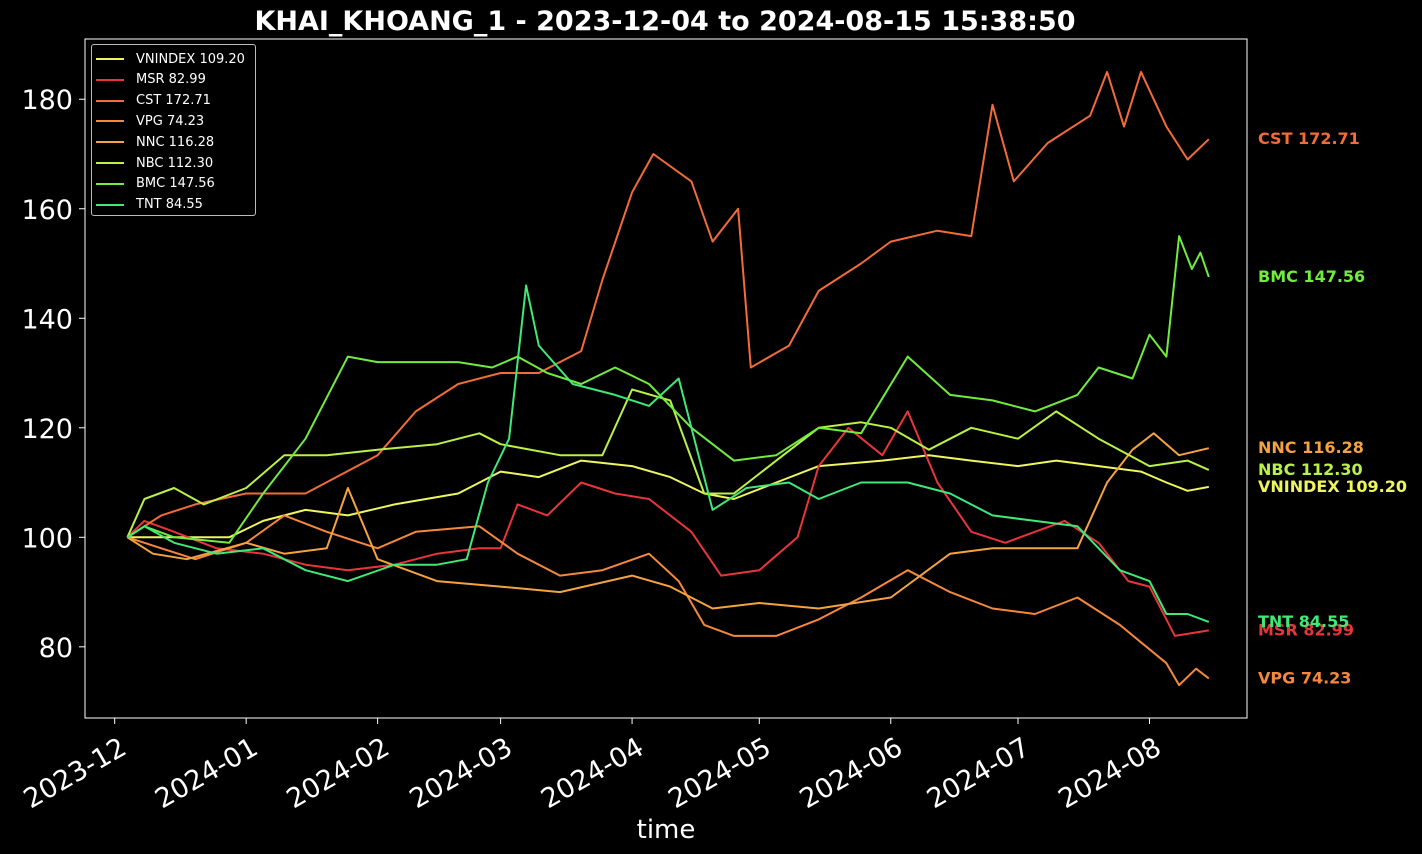 The width and height of the screenshot is (1422, 854). Describe the element at coordinates (1311, 447) in the screenshot. I see `end-label-nnc: NNC 116.28` at that location.